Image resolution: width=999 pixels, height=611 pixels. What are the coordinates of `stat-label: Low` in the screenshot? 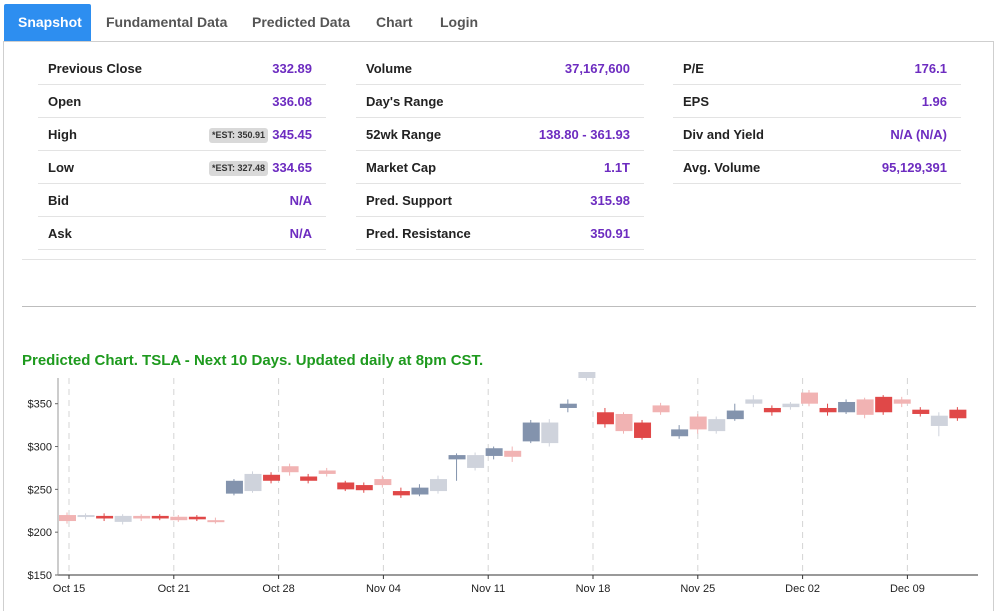 It's located at (61, 167).